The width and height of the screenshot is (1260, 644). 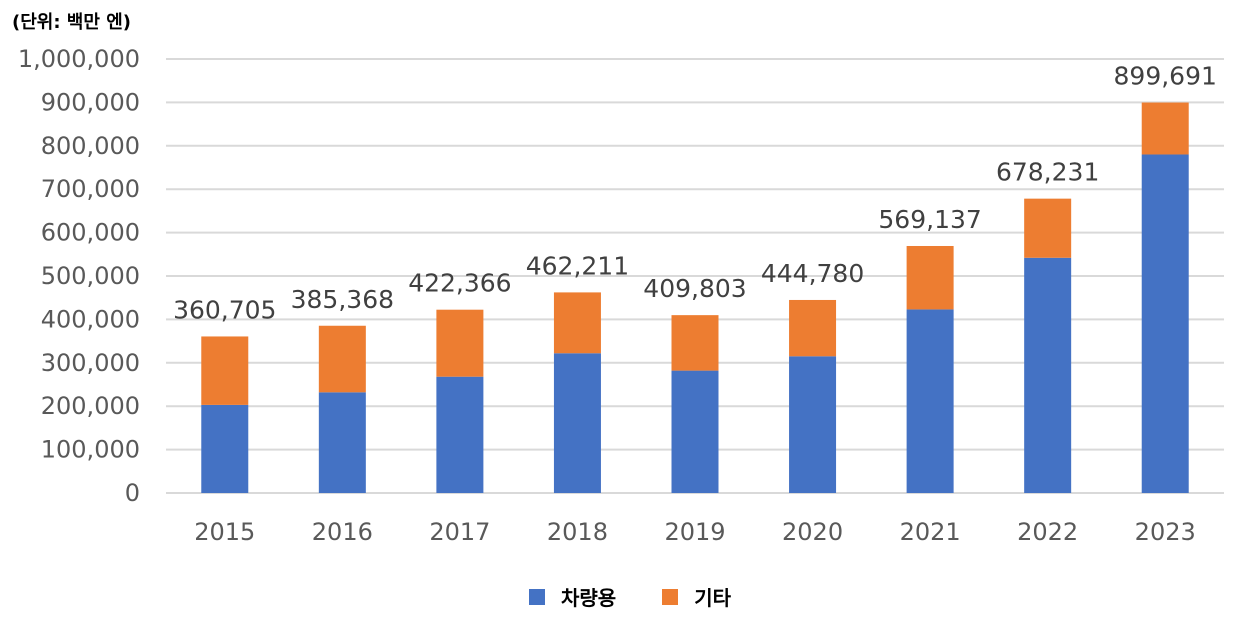 I want to click on x-tick-label: 2023, so click(x=1165, y=532).